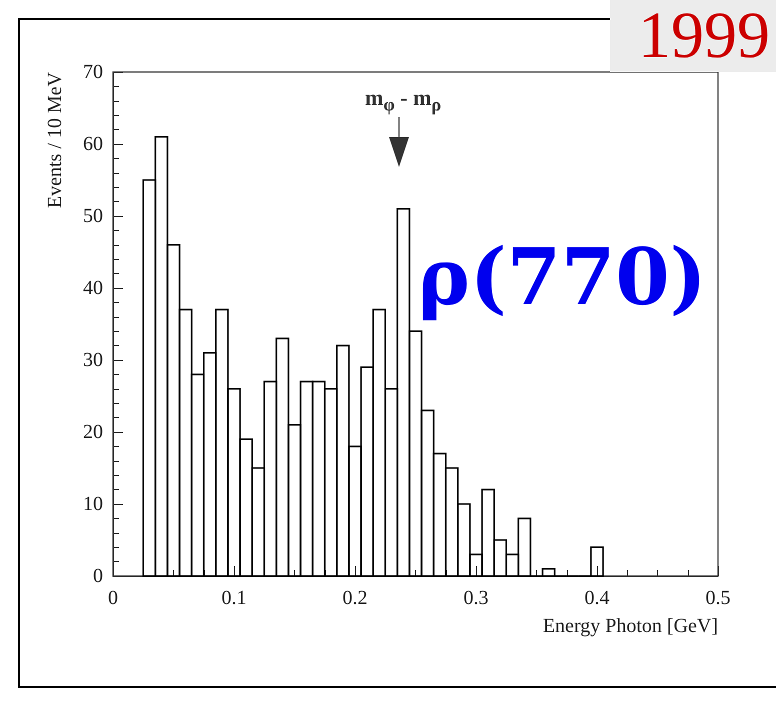 The height and width of the screenshot is (719, 776). Describe the element at coordinates (93, 432) in the screenshot. I see `y-tick-label: 20` at that location.